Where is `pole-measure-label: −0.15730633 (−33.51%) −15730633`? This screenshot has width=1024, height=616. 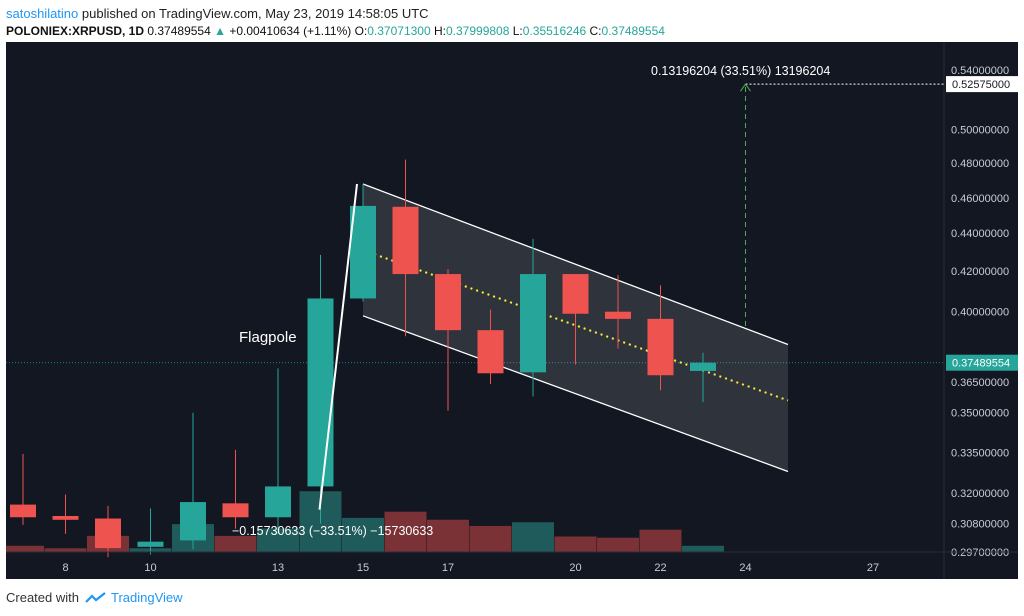
pole-measure-label: −0.15730633 (−33.51%) −15730633 is located at coordinates (332, 531).